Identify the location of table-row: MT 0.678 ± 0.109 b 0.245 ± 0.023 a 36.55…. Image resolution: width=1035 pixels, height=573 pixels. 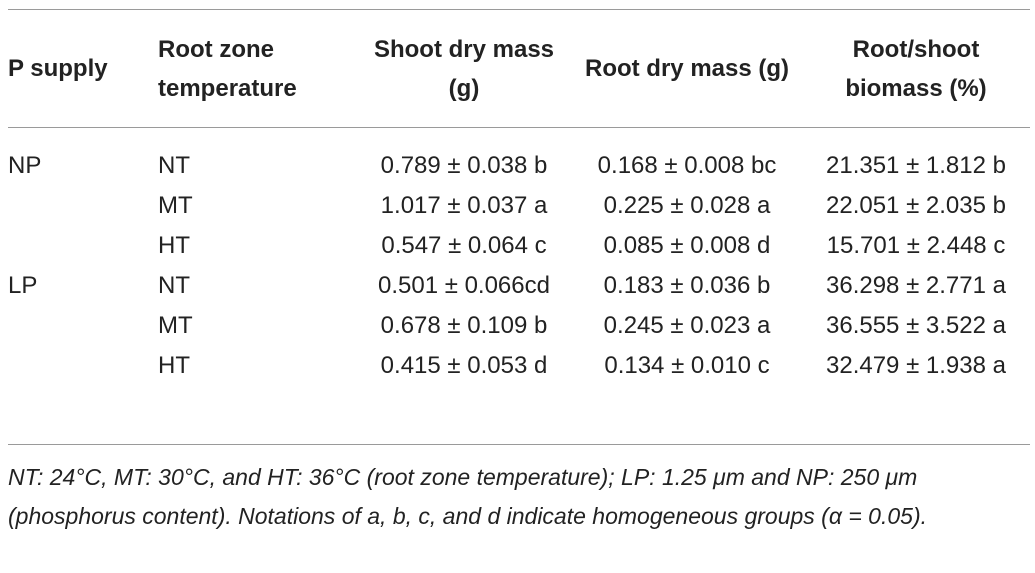
(519, 326).